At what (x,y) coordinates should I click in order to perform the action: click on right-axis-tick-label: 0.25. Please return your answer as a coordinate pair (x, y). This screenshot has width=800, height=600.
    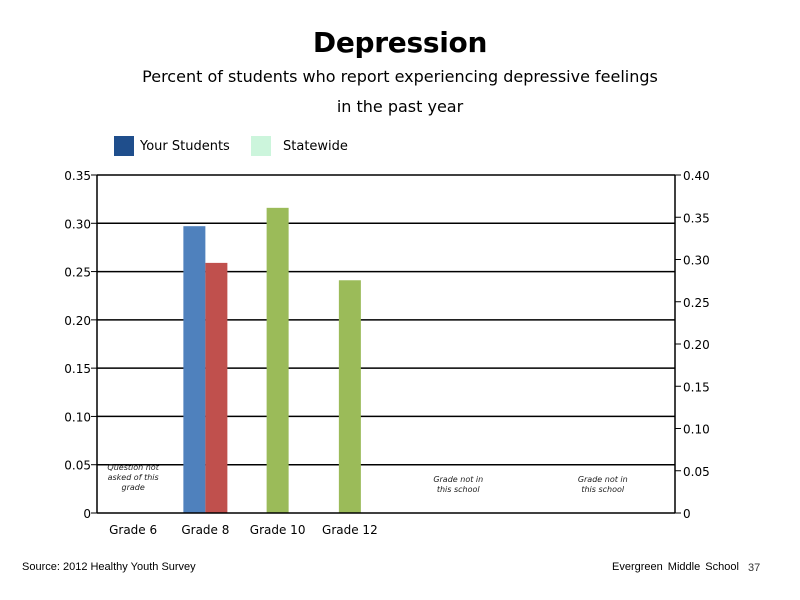
    Looking at the image, I should click on (696, 303).